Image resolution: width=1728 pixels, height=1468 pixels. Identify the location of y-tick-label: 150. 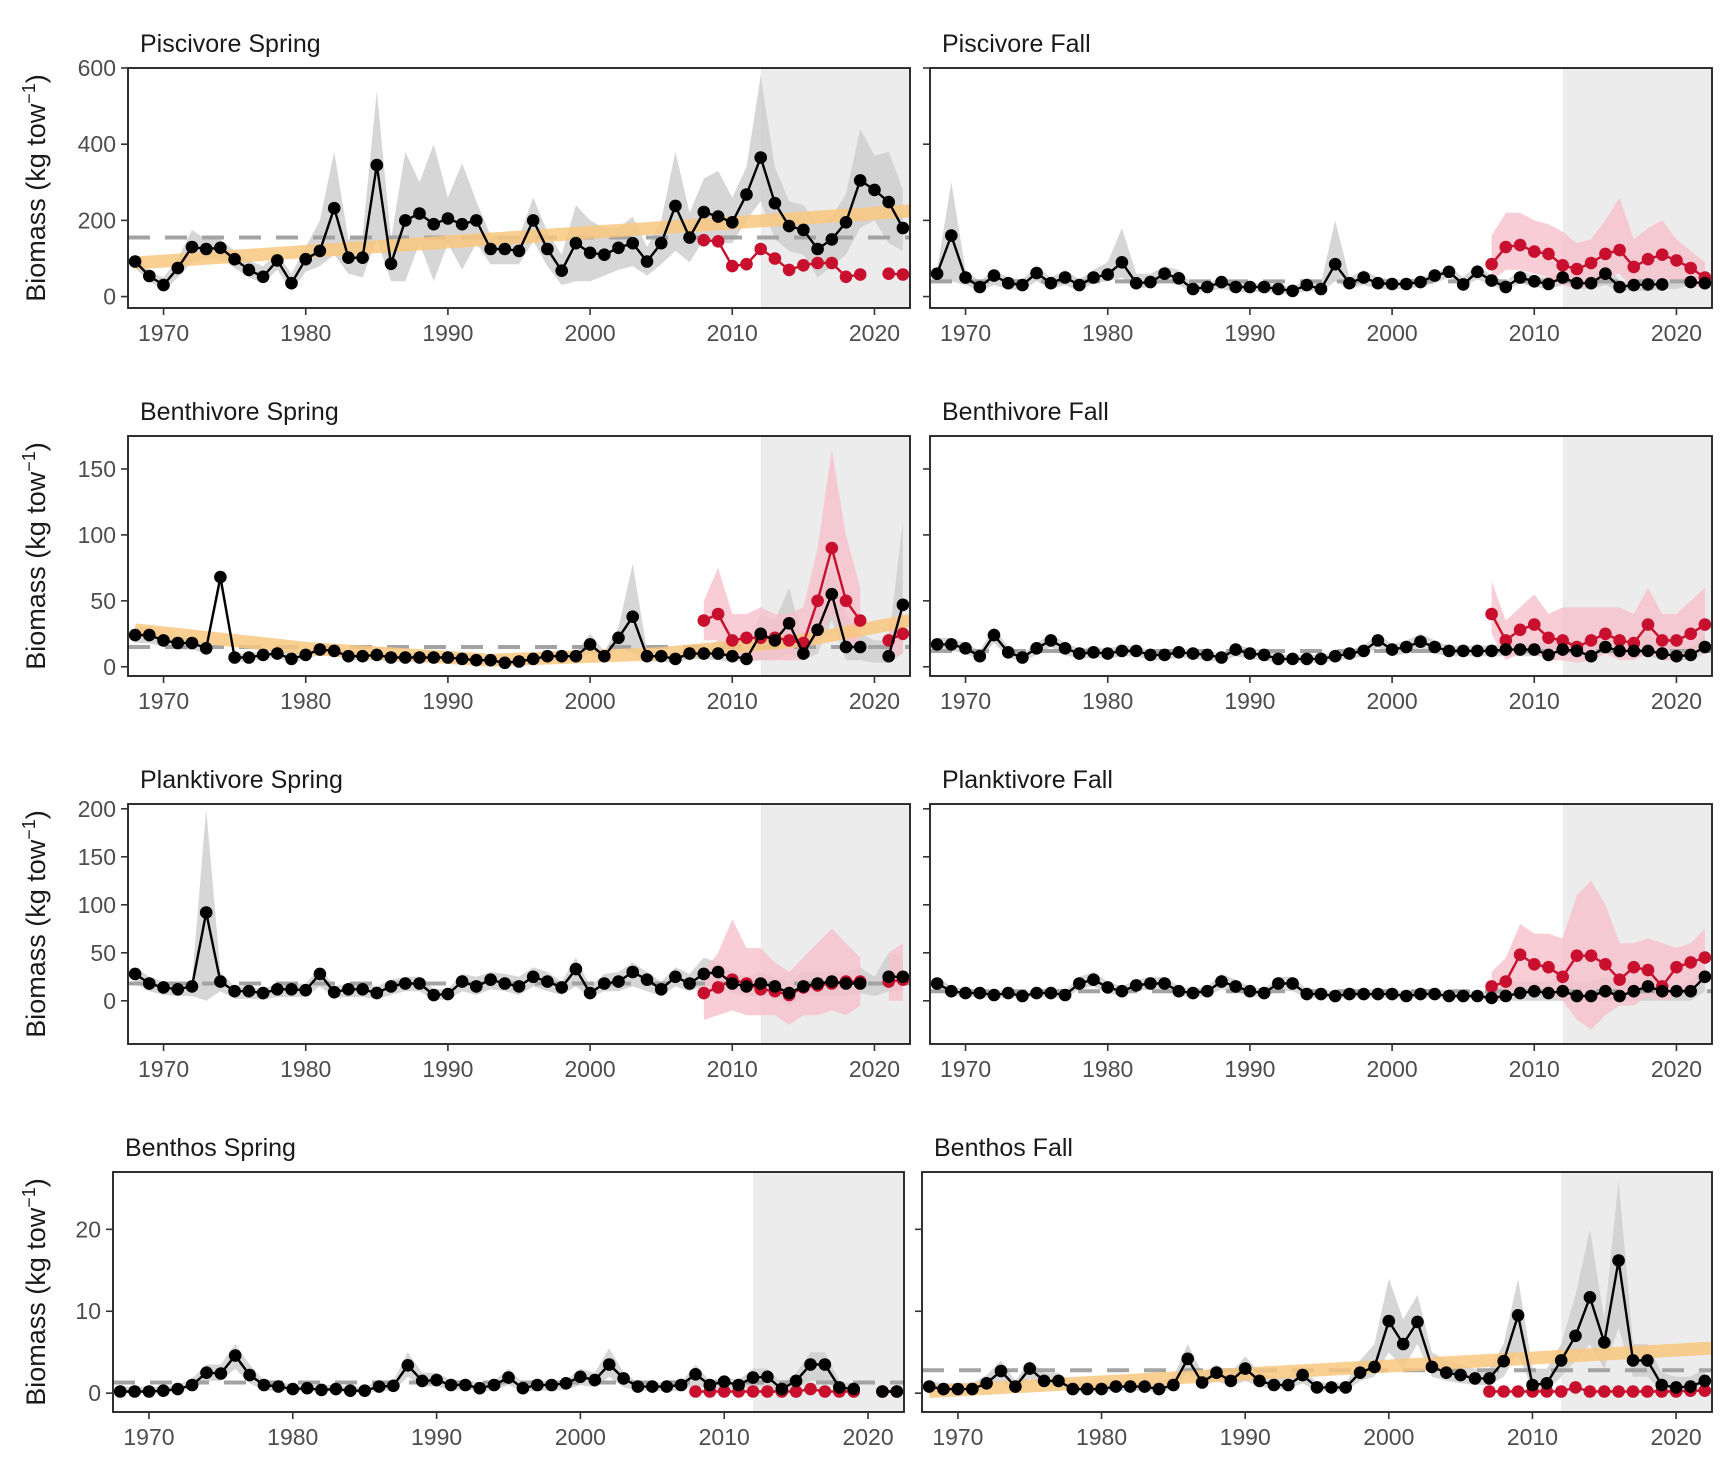
(97, 469).